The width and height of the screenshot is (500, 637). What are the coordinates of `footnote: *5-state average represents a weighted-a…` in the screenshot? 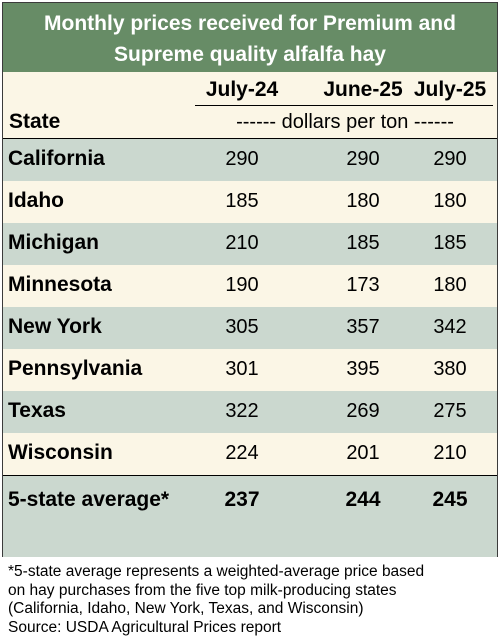 It's located at (253, 600).